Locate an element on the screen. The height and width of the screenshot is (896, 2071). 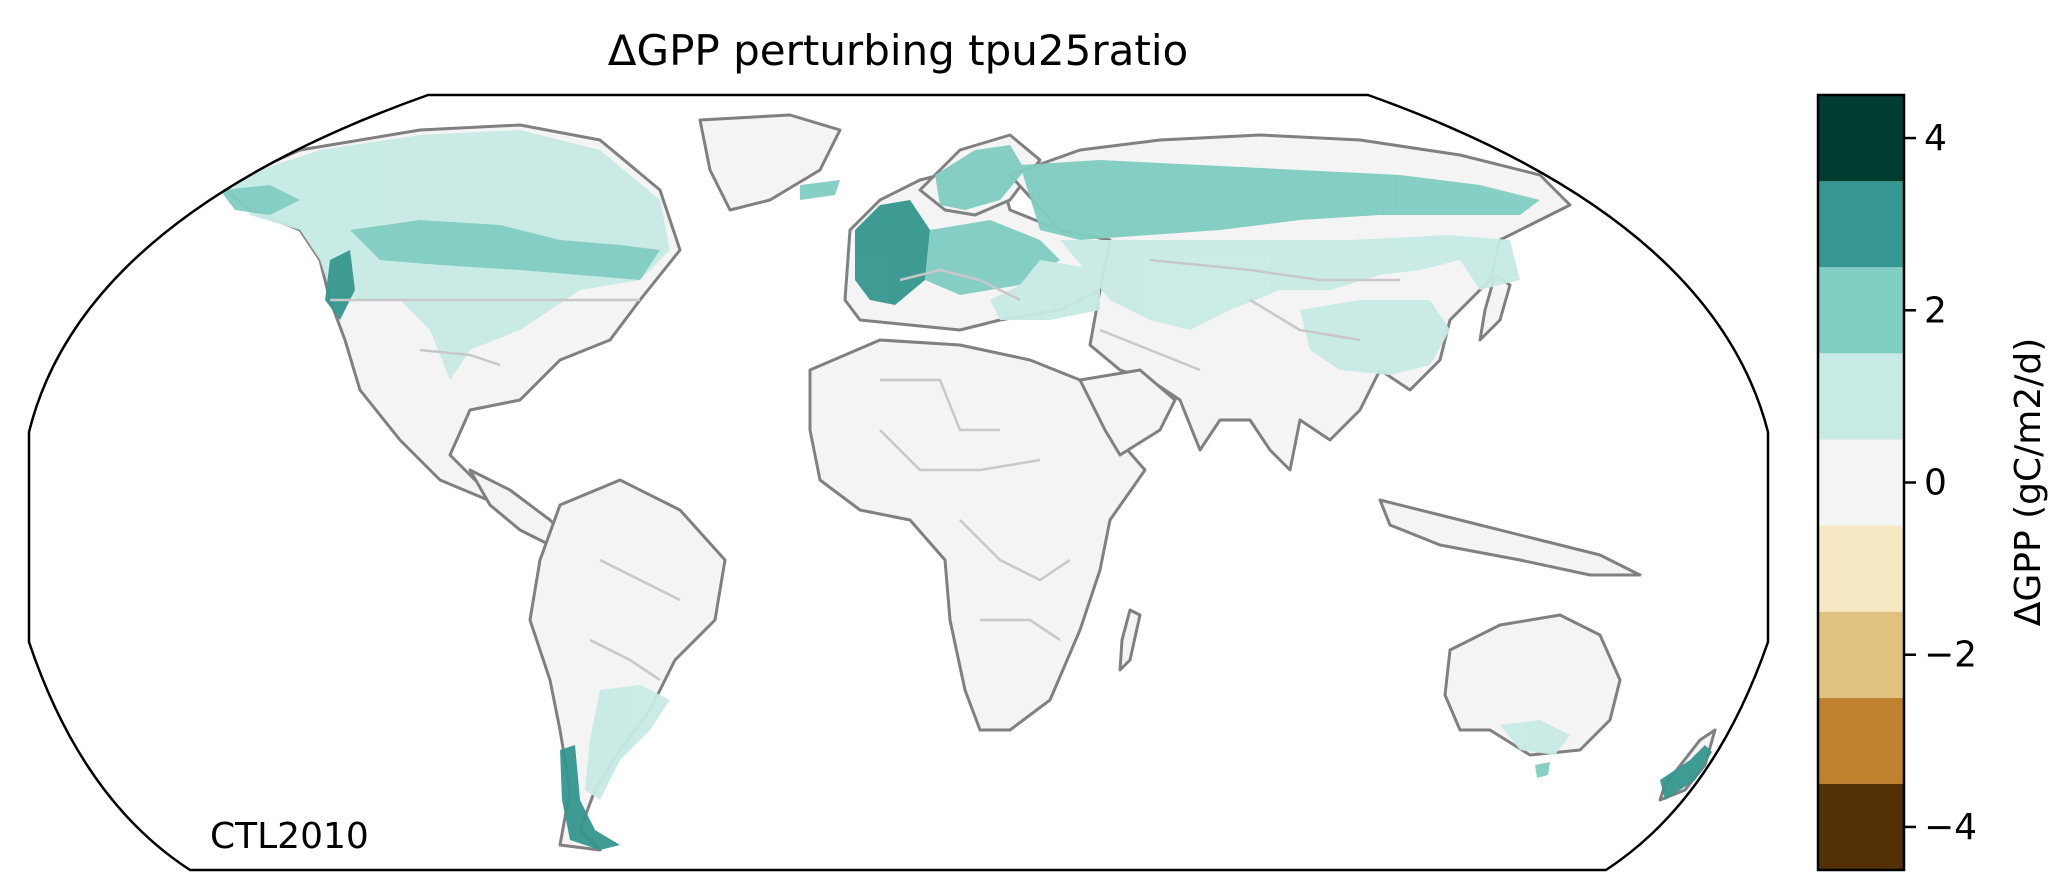
map-title: ΔGPP perturbing tpu25ratio is located at coordinates (898, 50).